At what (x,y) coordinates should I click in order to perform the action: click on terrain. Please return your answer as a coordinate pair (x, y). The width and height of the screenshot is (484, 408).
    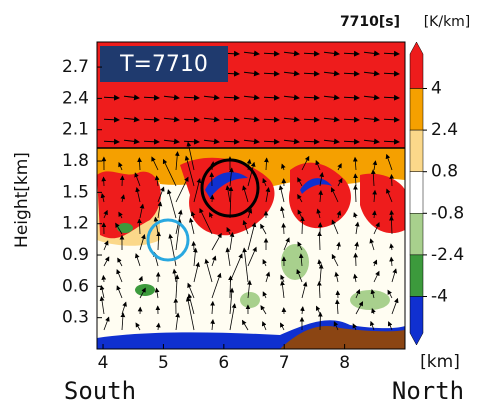
    Looking at the image, I should click on (342, 337).